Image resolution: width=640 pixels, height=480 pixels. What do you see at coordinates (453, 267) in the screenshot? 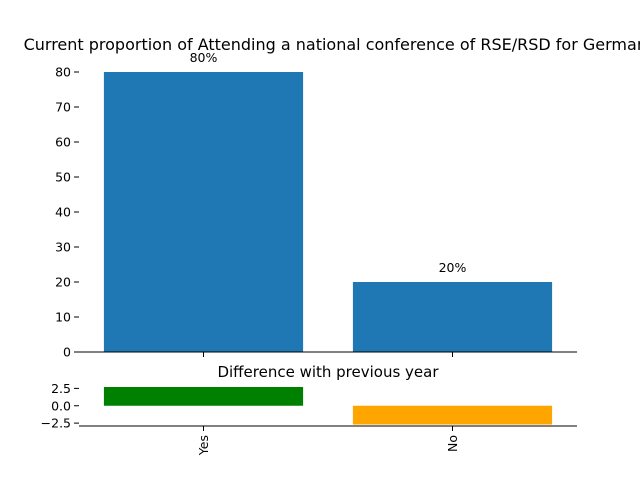
I see `main-bar-label-no: 20%` at bounding box center [453, 267].